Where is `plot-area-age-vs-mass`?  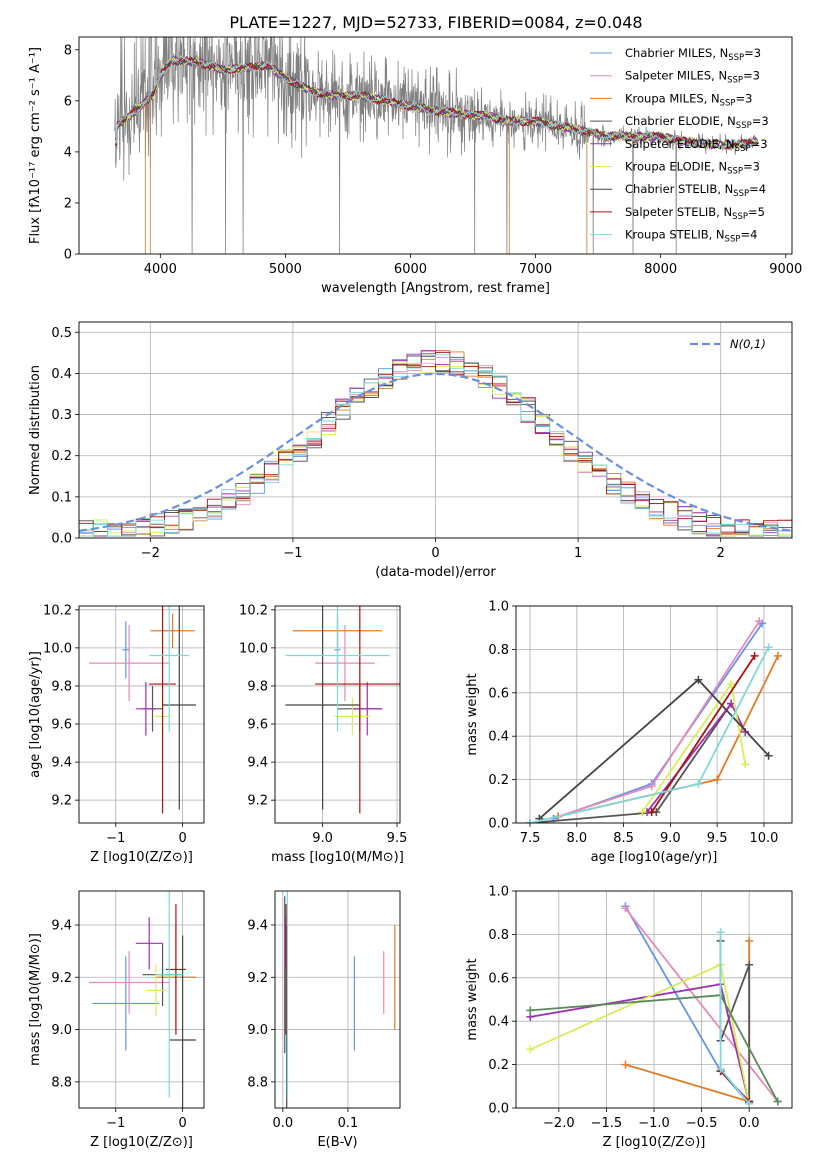
plot-area-age-vs-mass is located at coordinates (342, 710).